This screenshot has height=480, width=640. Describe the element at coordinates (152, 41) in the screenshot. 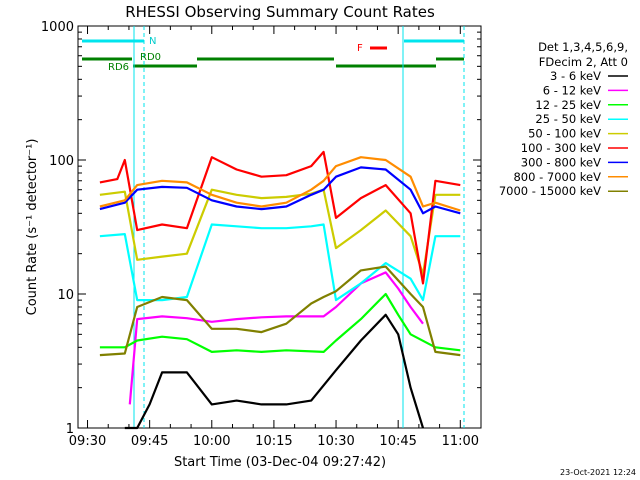

I see `annotation-n: N` at that location.